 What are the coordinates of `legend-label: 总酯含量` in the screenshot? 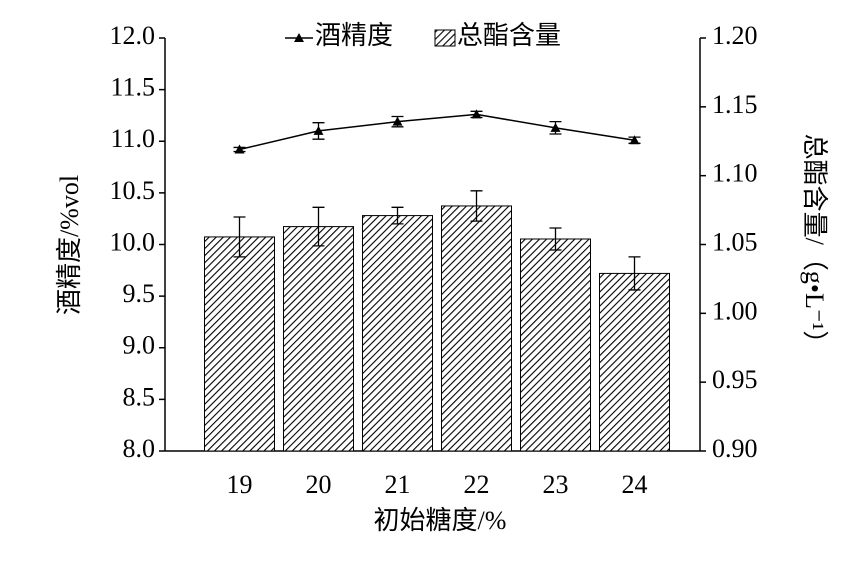 It's located at (509, 35).